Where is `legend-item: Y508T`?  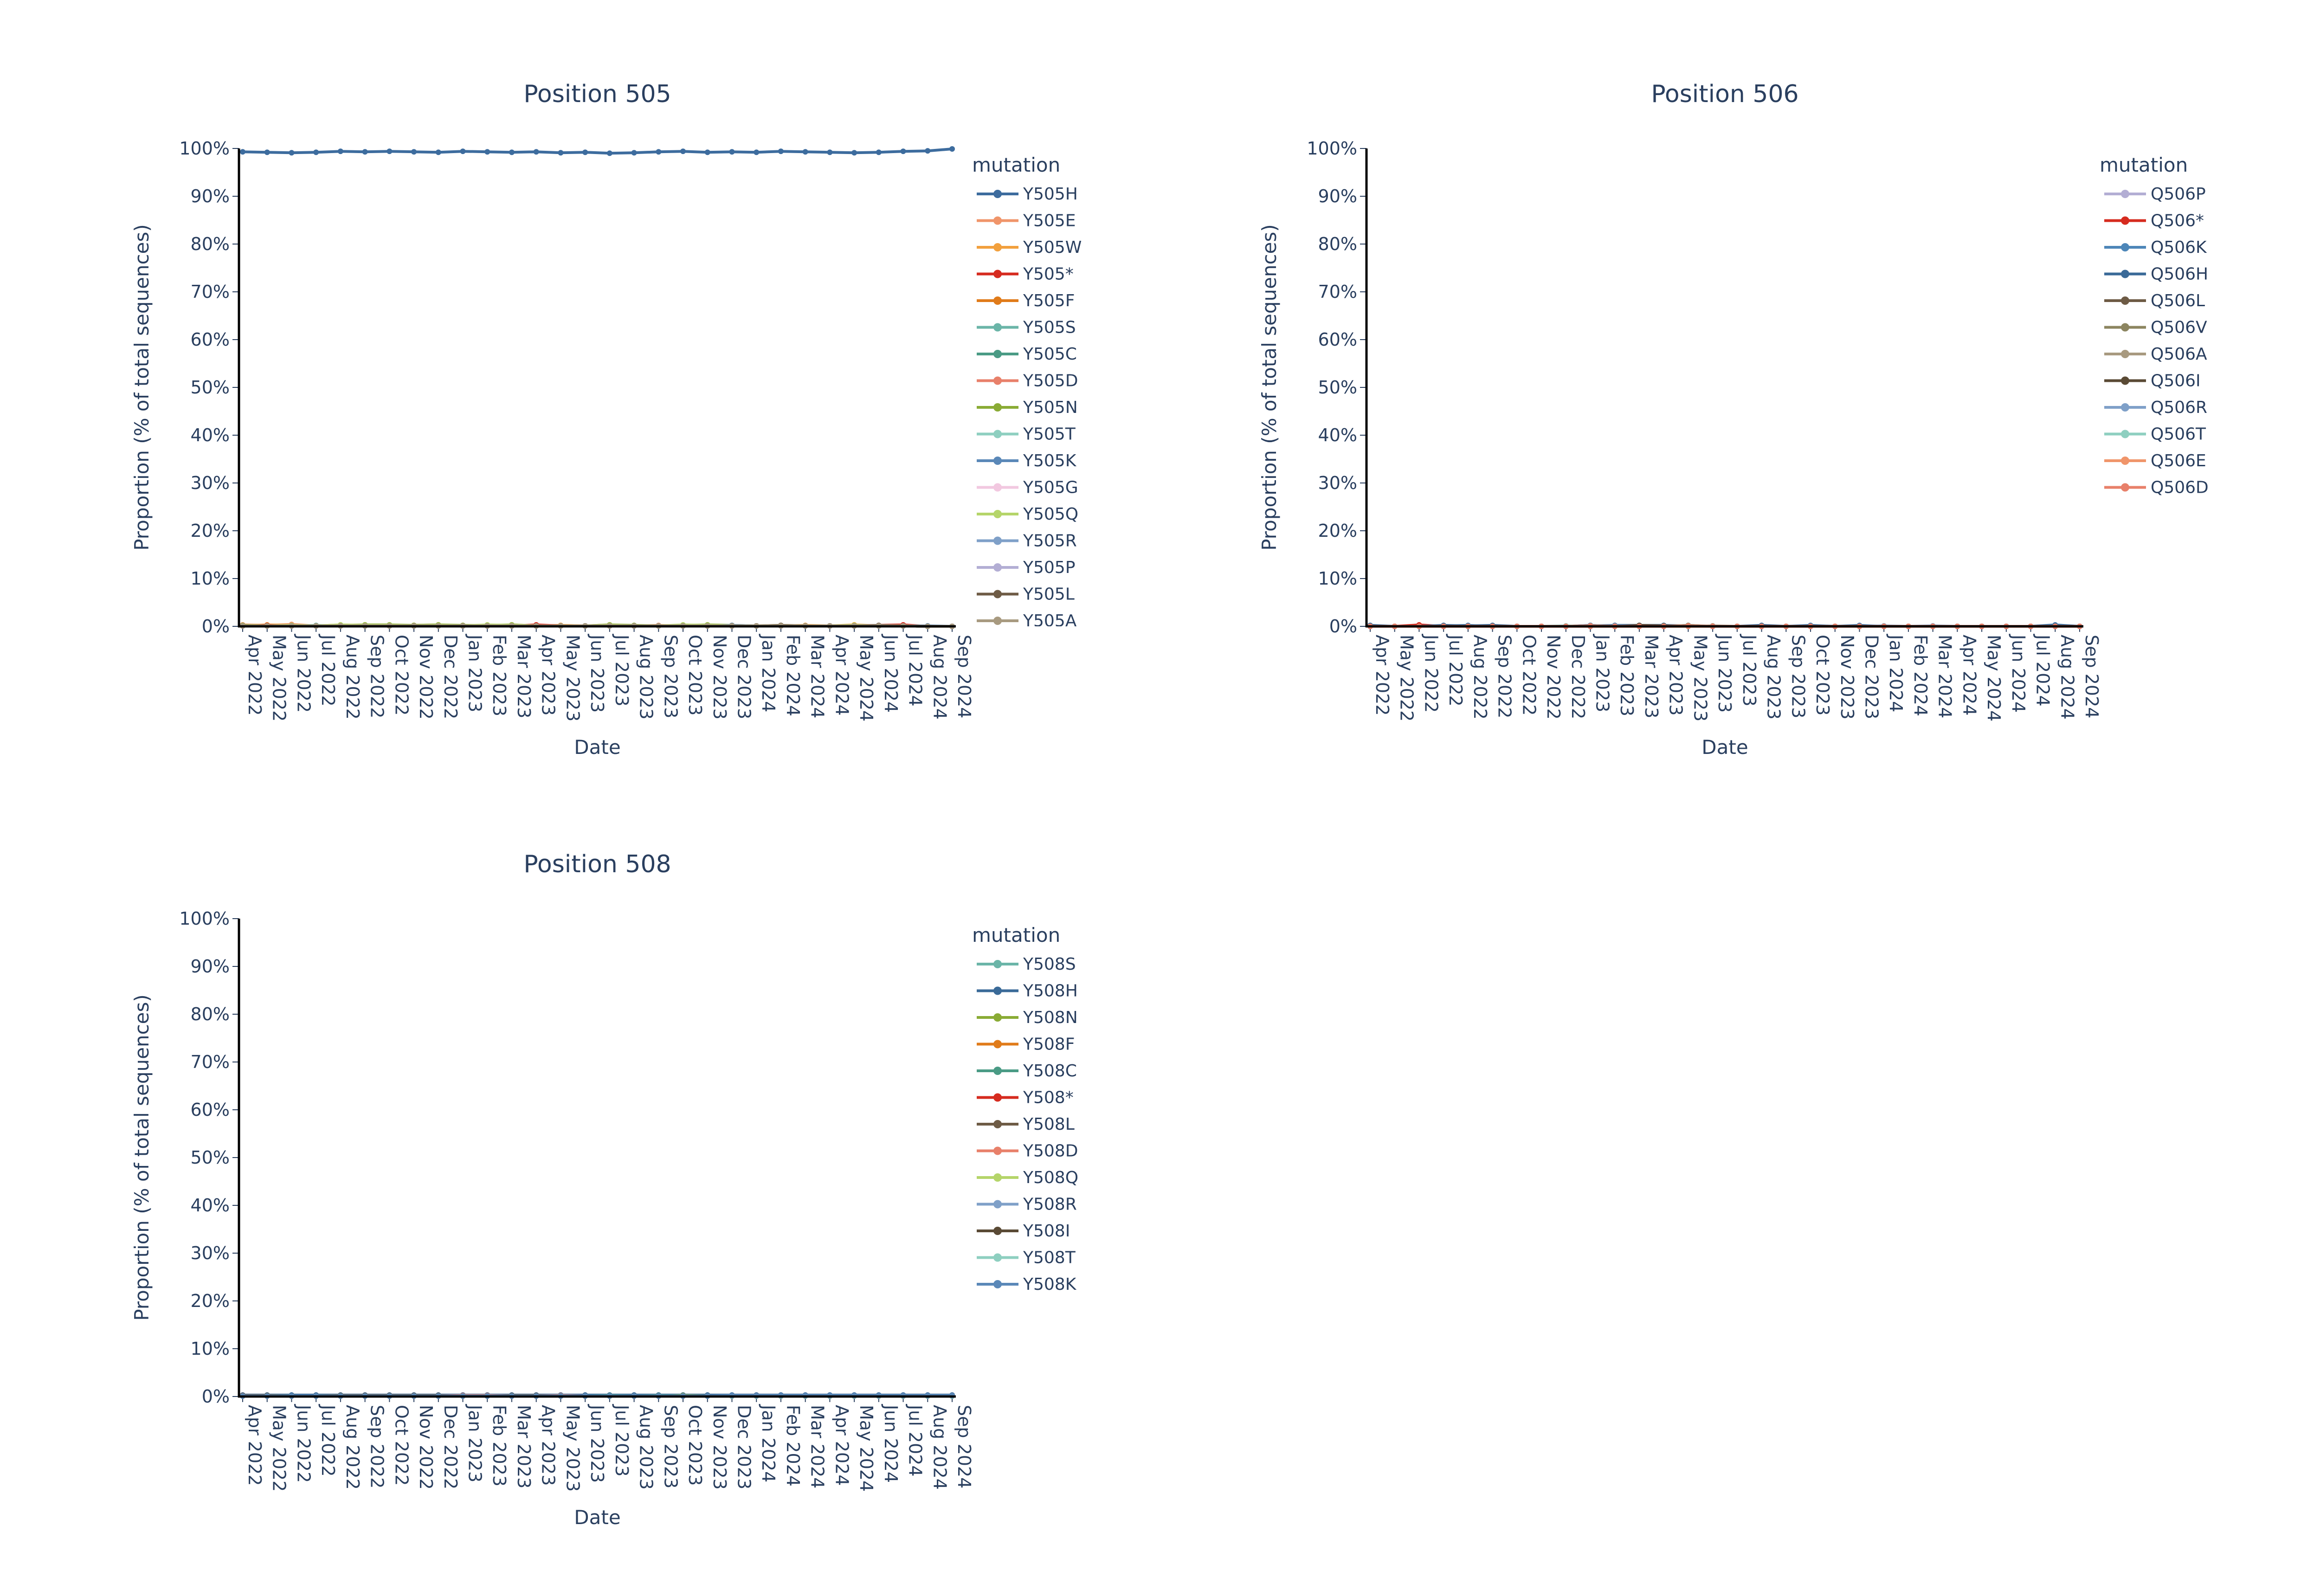 legend-item: Y508T is located at coordinates (1027, 1258).